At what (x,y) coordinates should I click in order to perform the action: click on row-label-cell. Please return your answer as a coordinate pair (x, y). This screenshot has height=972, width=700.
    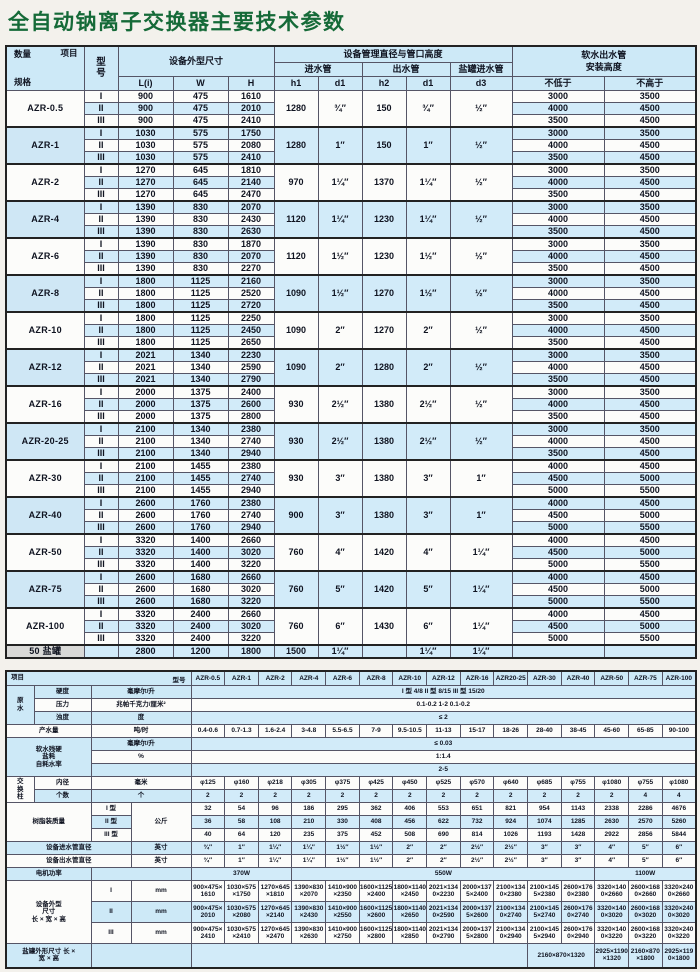
    Looking at the image, I should click on (141, 955).